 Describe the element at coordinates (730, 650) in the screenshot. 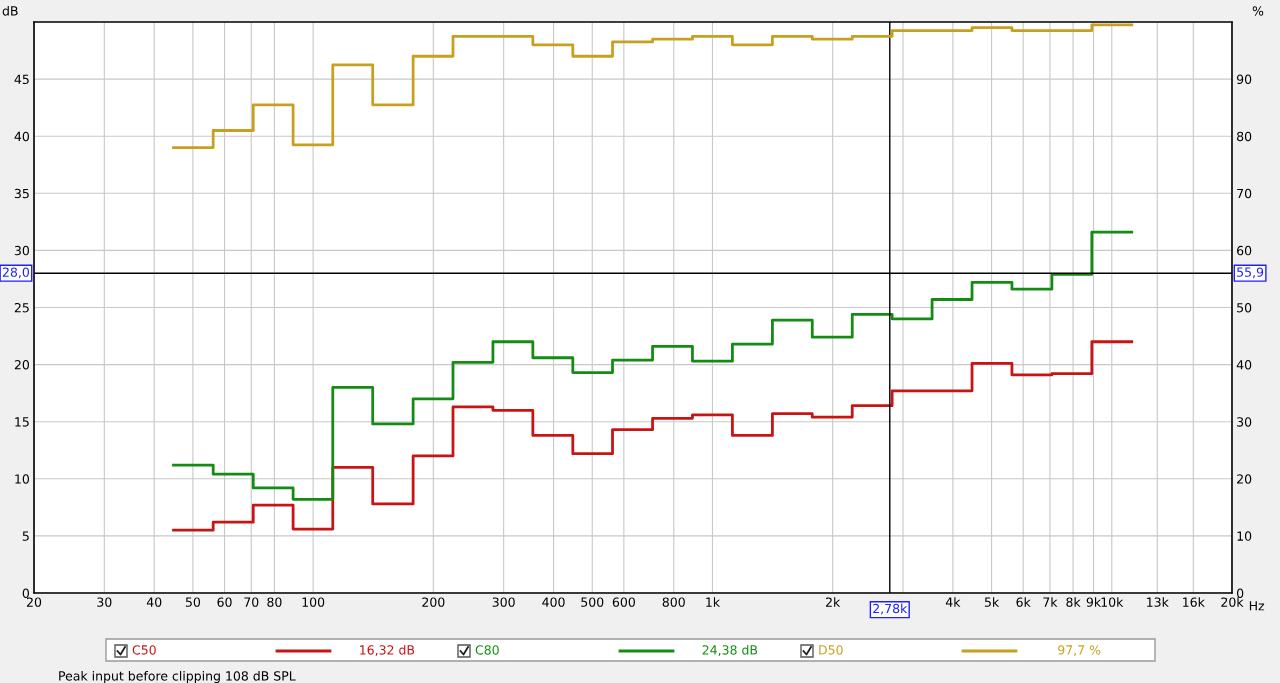

I see `text: 24,38 dB` at that location.